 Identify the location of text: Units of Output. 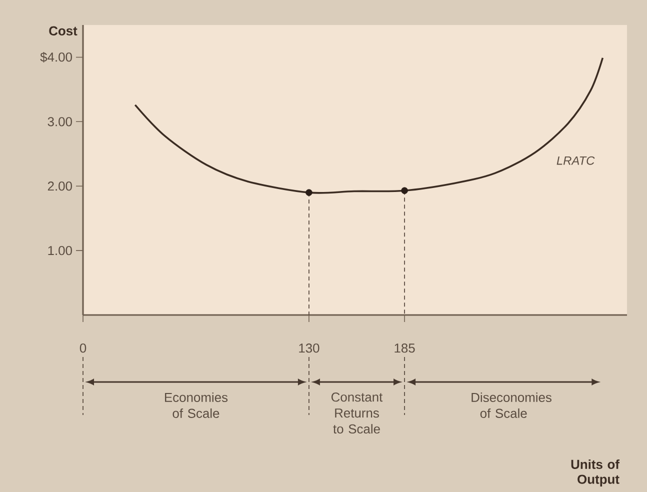
(595, 472).